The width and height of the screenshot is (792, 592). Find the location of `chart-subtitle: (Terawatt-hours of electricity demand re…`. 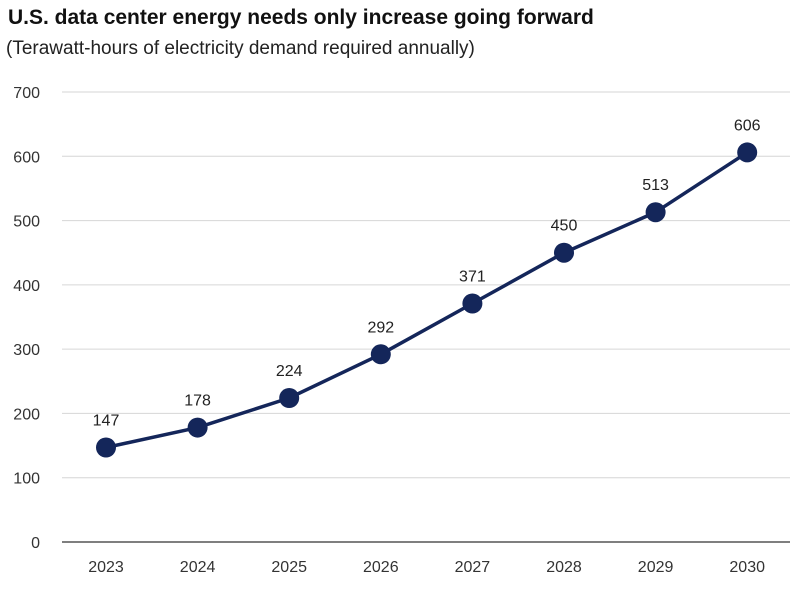

chart-subtitle: (Terawatt-hours of electricity demand re… is located at coordinates (240, 48).